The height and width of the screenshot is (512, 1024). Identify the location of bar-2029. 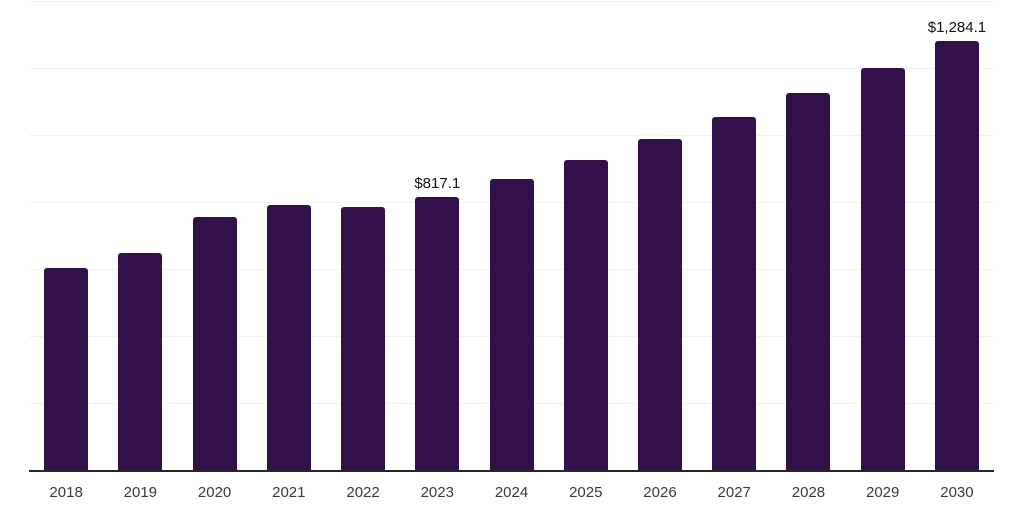
(882, 269).